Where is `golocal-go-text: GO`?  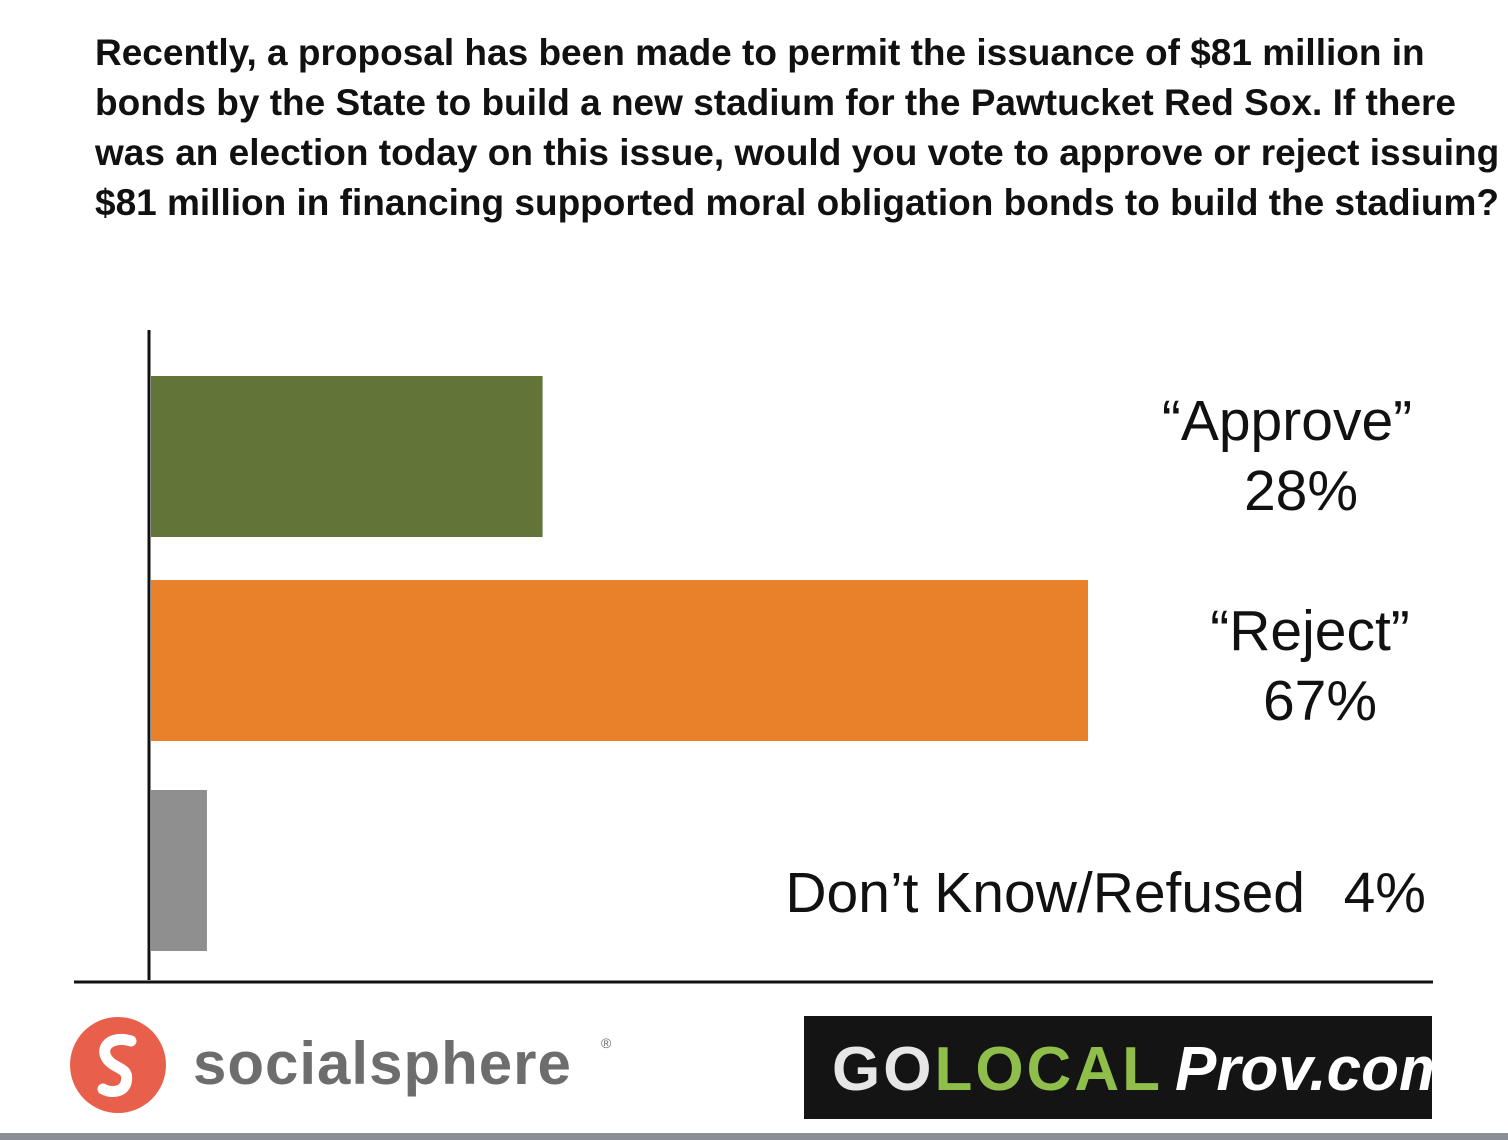 golocal-go-text: GO is located at coordinates (883, 1069).